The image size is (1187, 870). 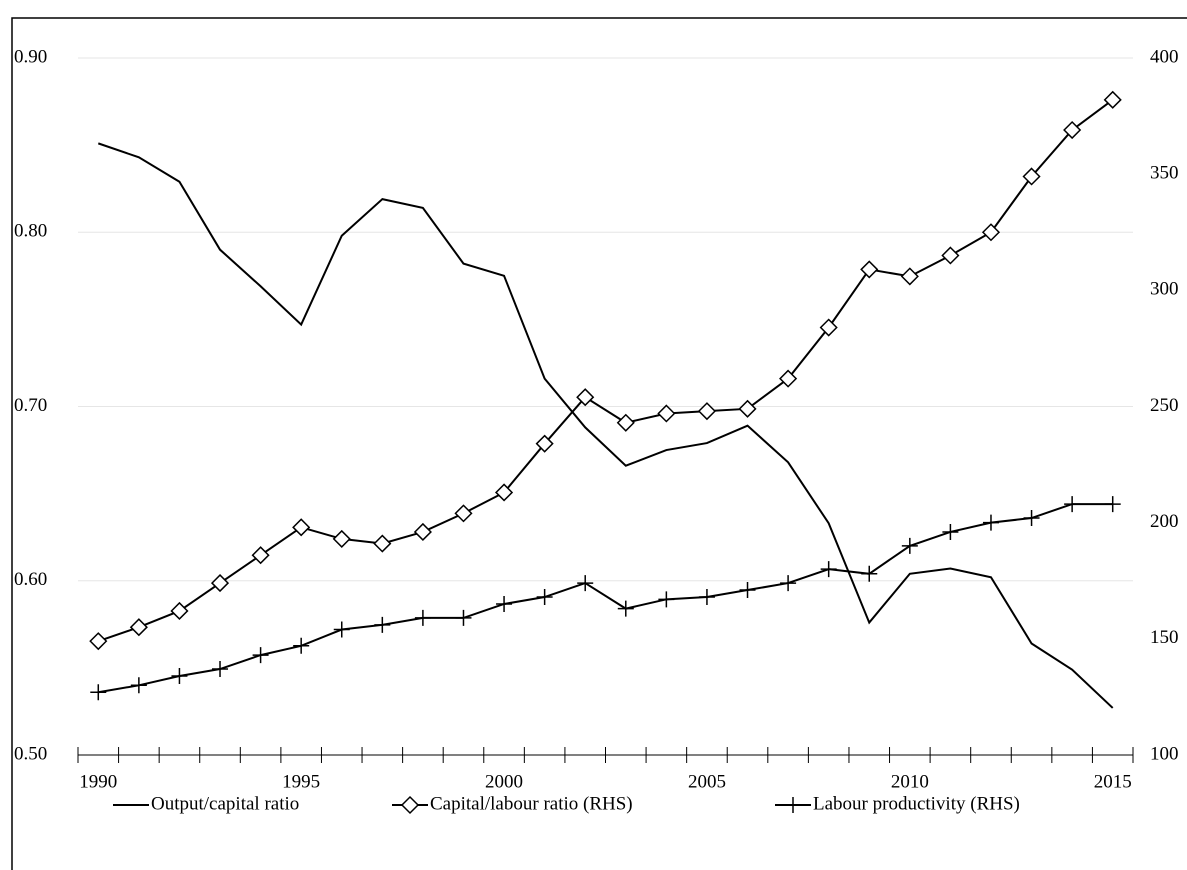 I want to click on y-tick-label: 0.60, so click(x=30, y=579).